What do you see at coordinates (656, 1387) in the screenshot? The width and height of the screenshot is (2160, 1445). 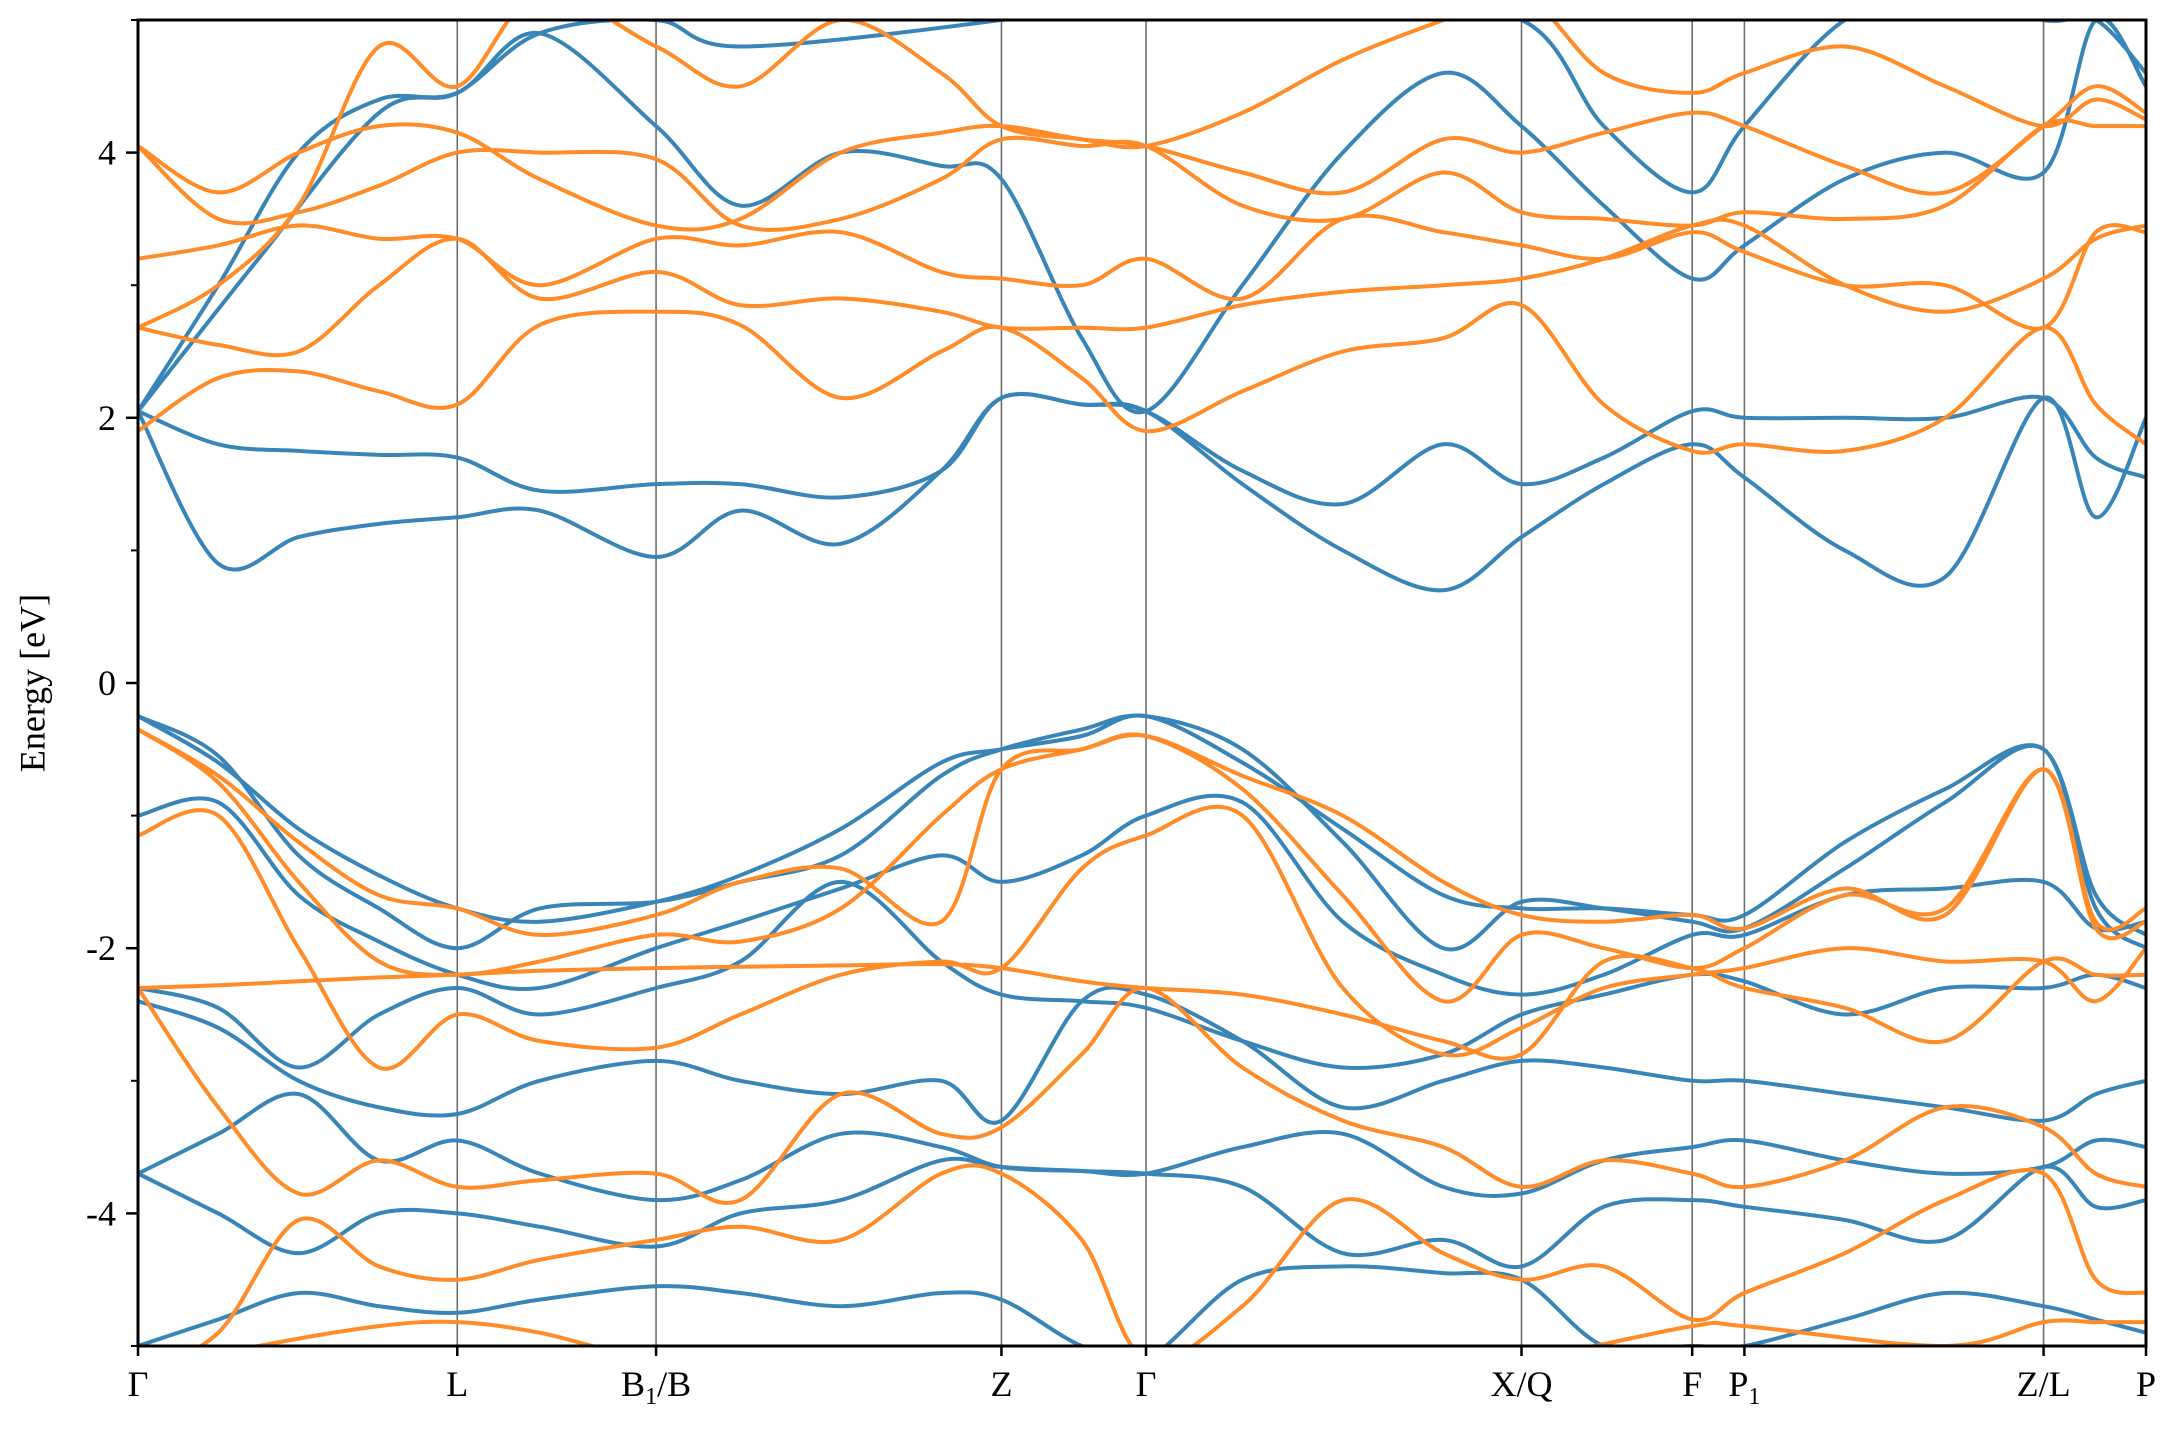 I see `x-tick-label-2: B1/B` at bounding box center [656, 1387].